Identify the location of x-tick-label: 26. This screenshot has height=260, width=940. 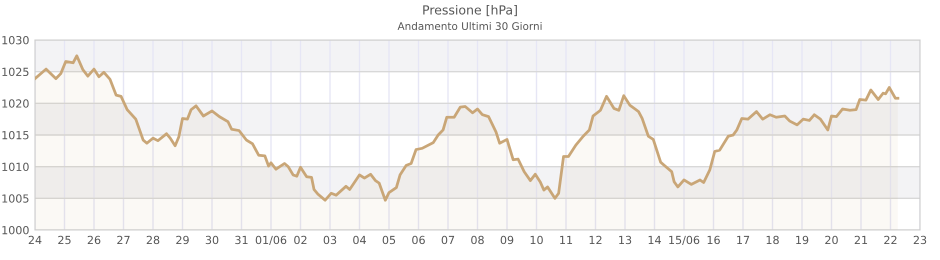
(94, 240).